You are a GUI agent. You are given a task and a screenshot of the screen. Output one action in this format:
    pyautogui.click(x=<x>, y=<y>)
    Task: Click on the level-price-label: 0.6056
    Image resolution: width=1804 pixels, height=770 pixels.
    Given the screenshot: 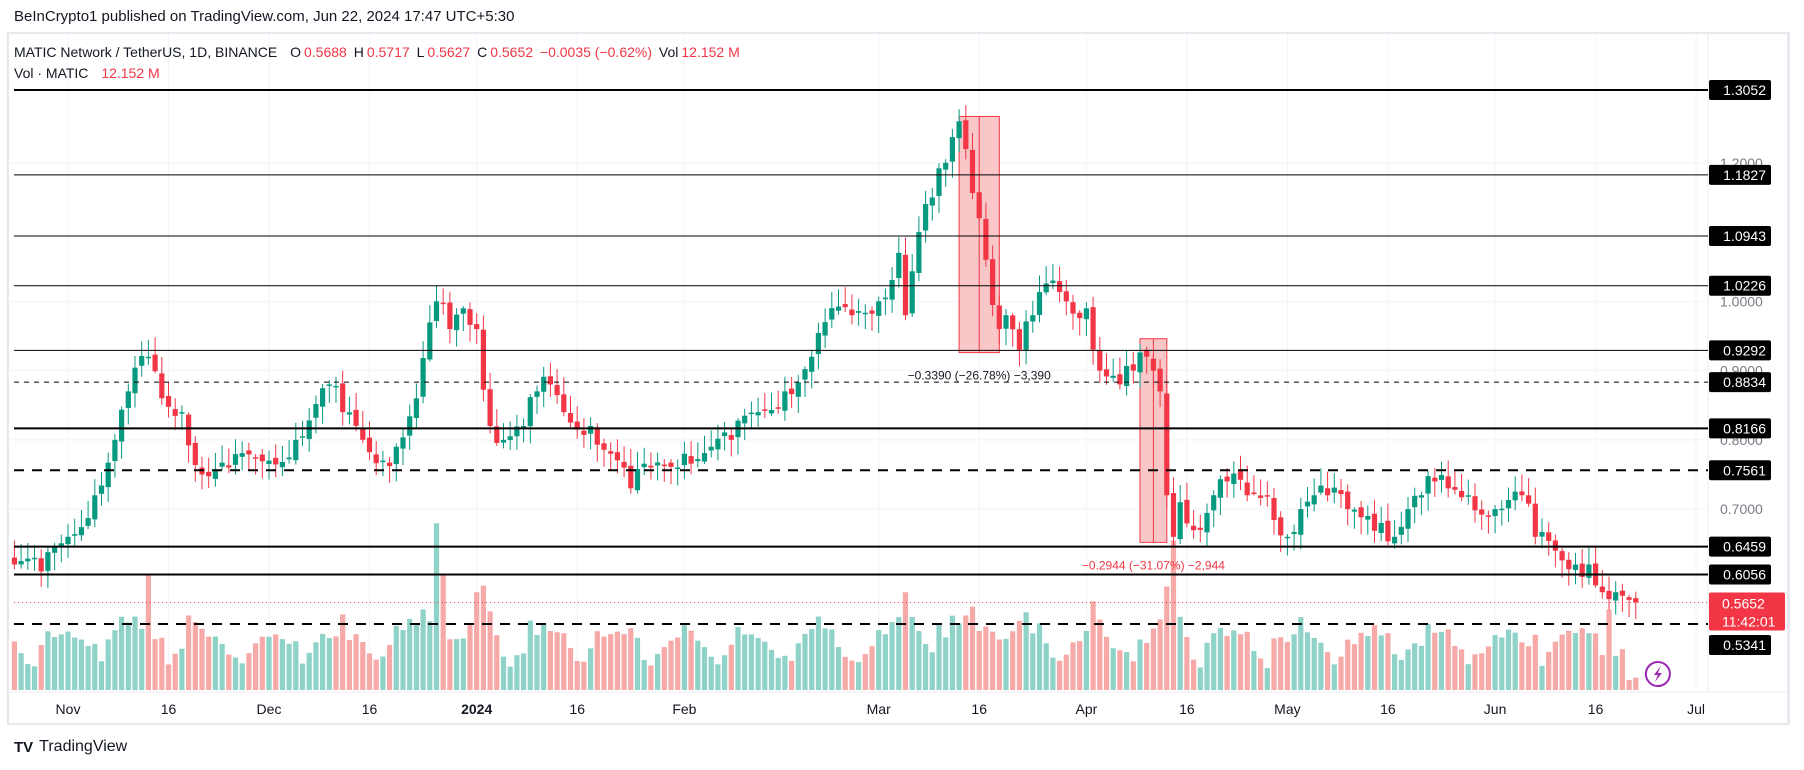 What is the action you would take?
    pyautogui.click(x=1744, y=574)
    